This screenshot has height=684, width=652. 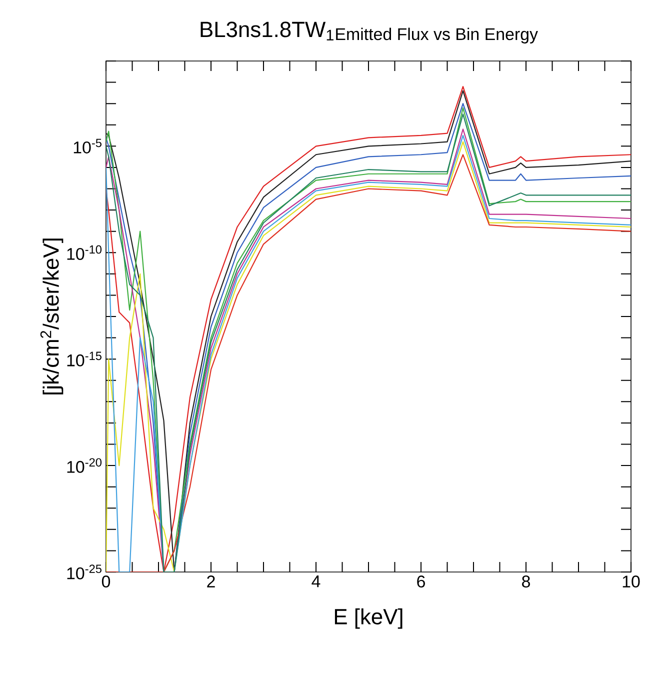 What do you see at coordinates (211, 582) in the screenshot?
I see `x-tick-label: 2` at bounding box center [211, 582].